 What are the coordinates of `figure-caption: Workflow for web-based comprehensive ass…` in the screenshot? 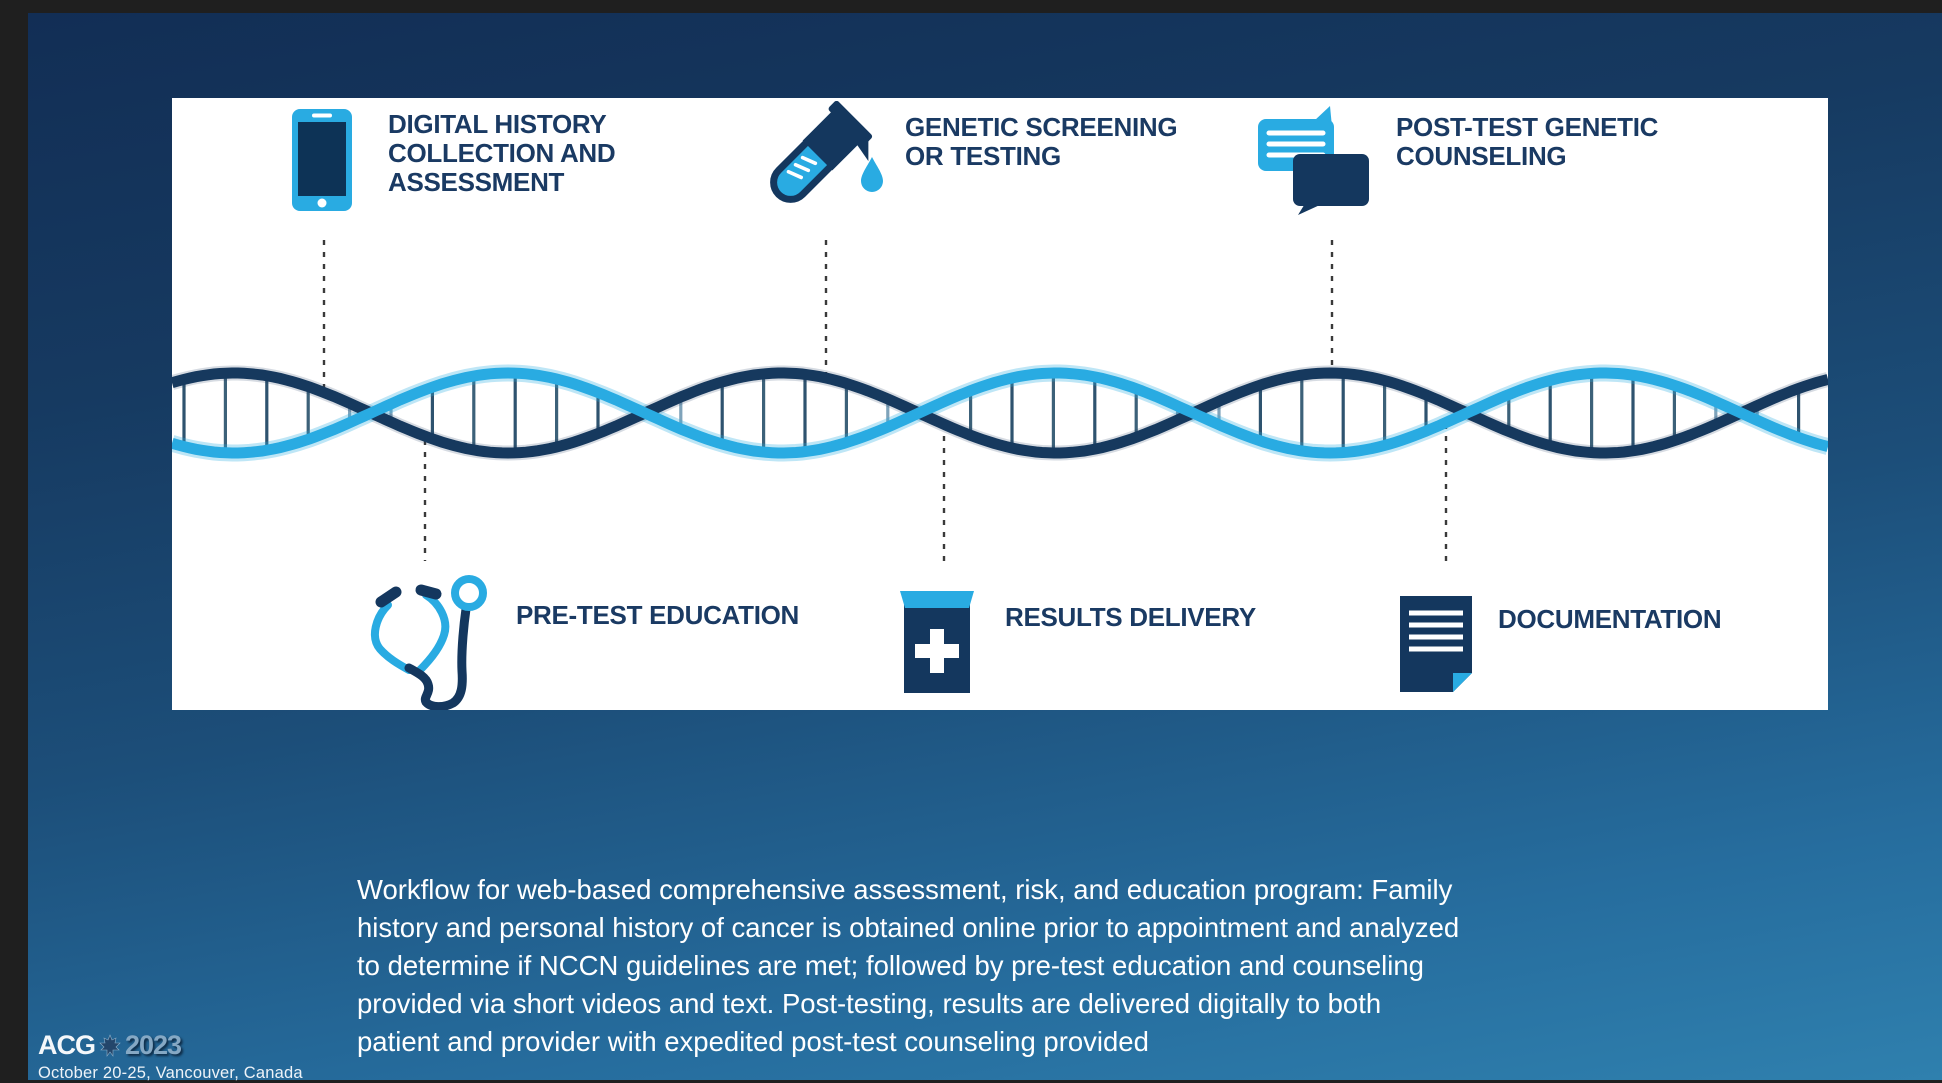 It's located at (1022, 966).